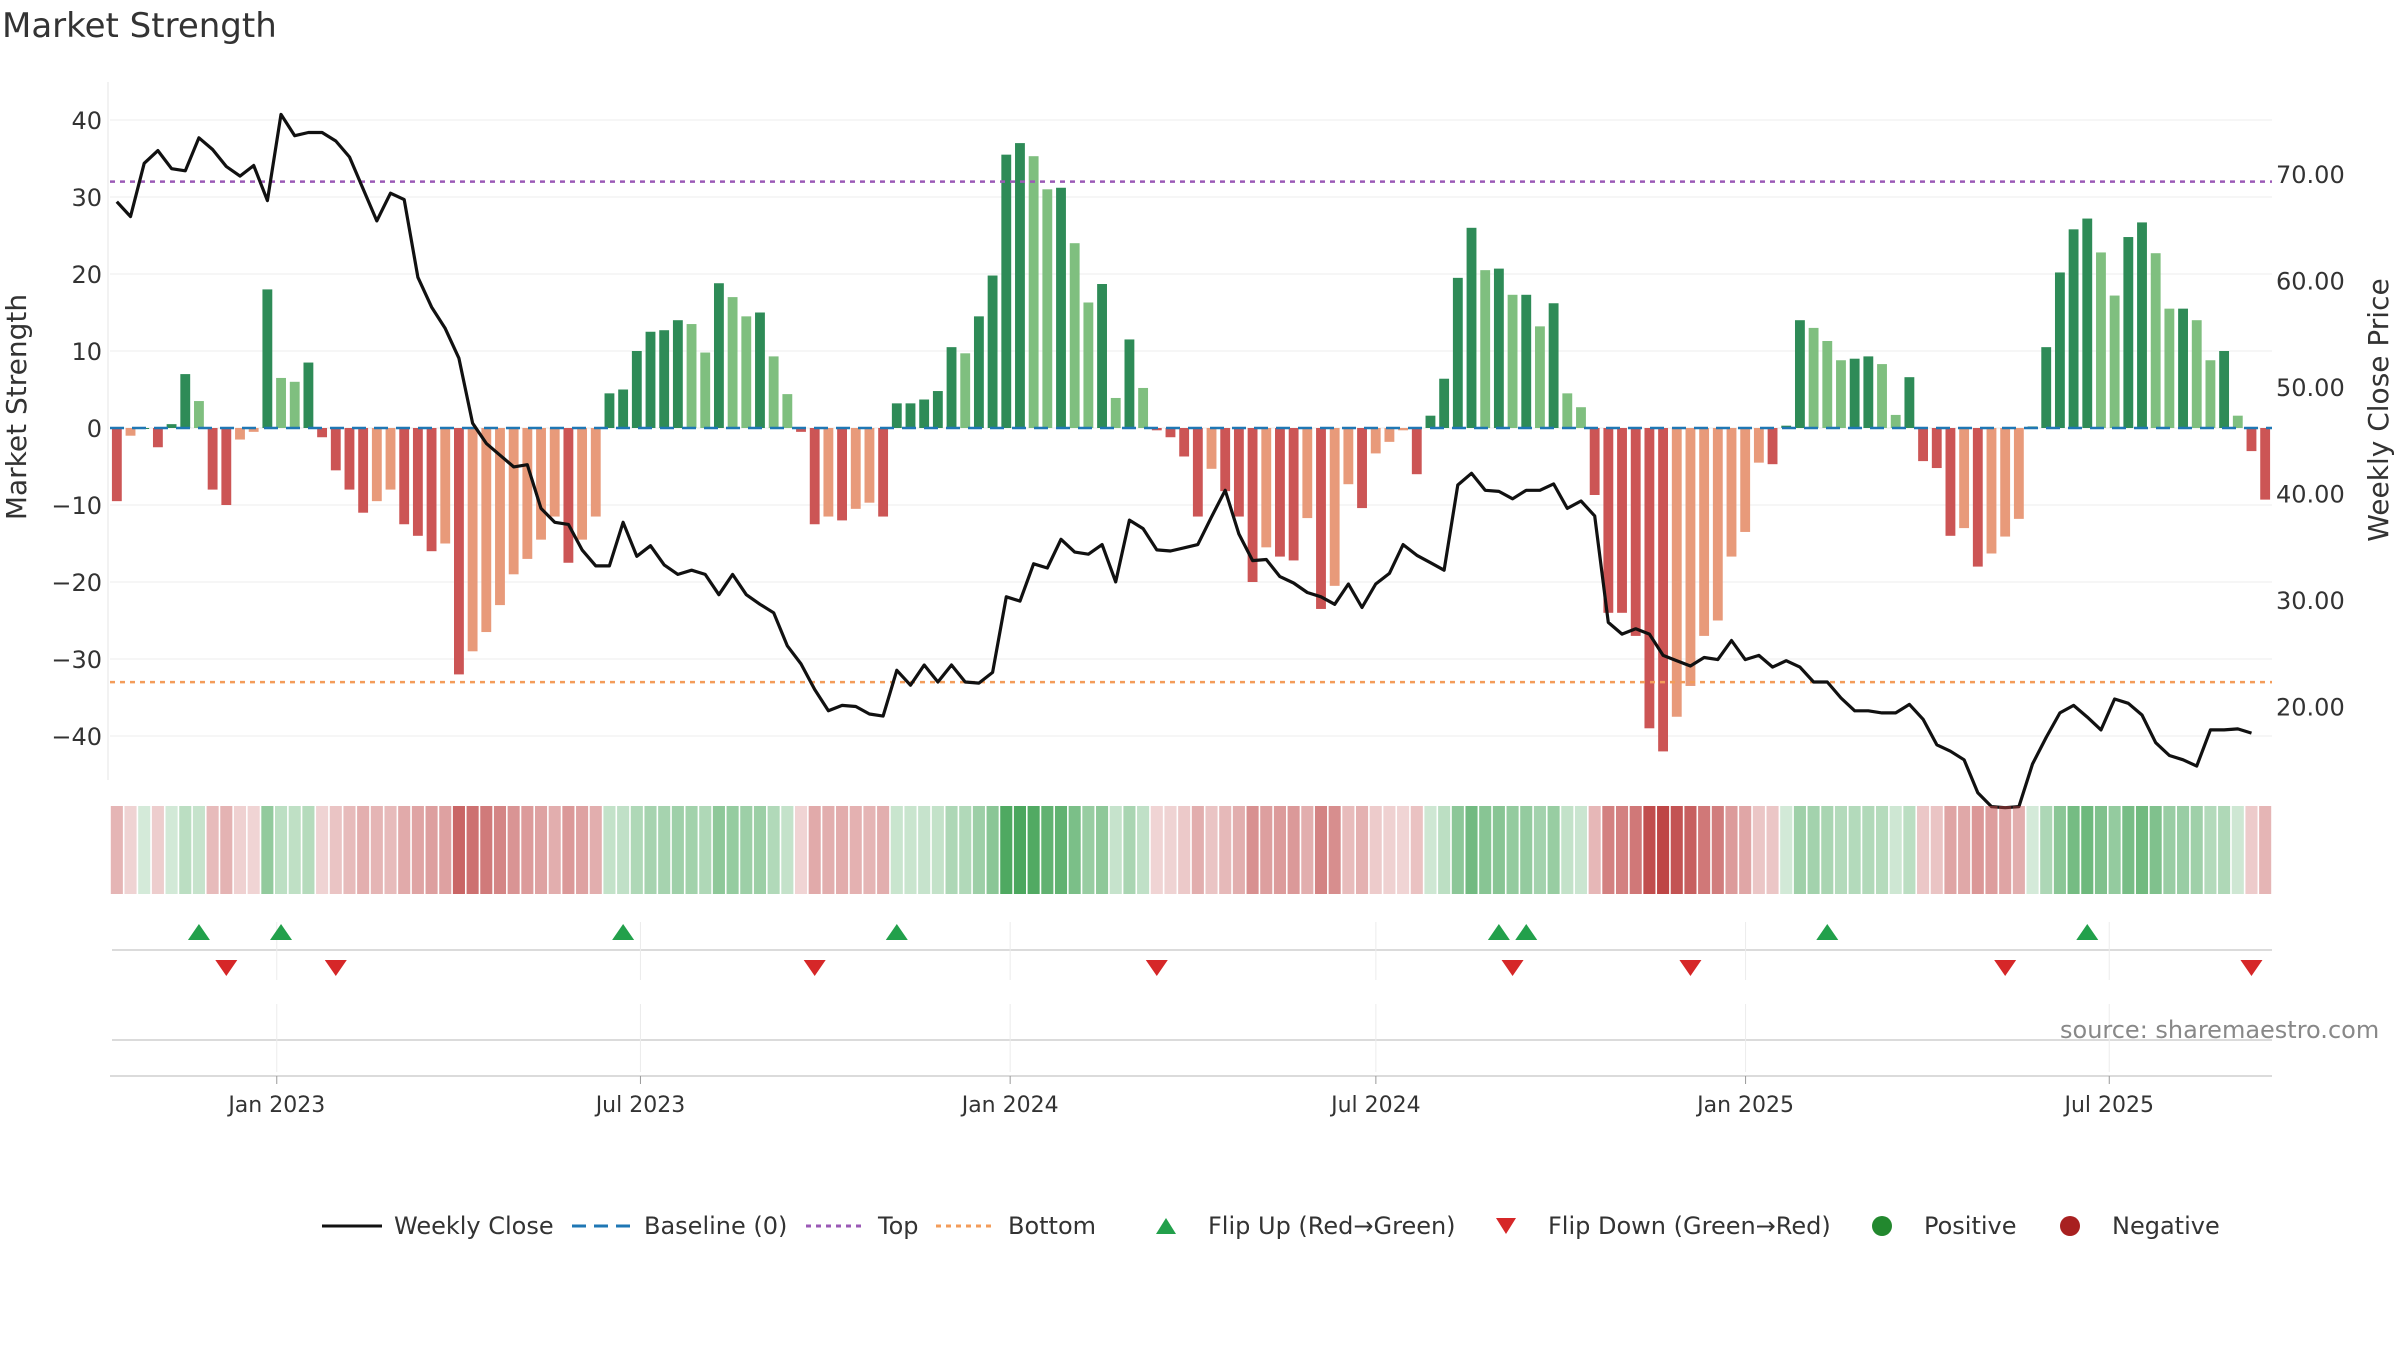 The width and height of the screenshot is (2400, 1350). Describe the element at coordinates (1016, 1226) in the screenshot. I see `legend-item: Bottom` at that location.